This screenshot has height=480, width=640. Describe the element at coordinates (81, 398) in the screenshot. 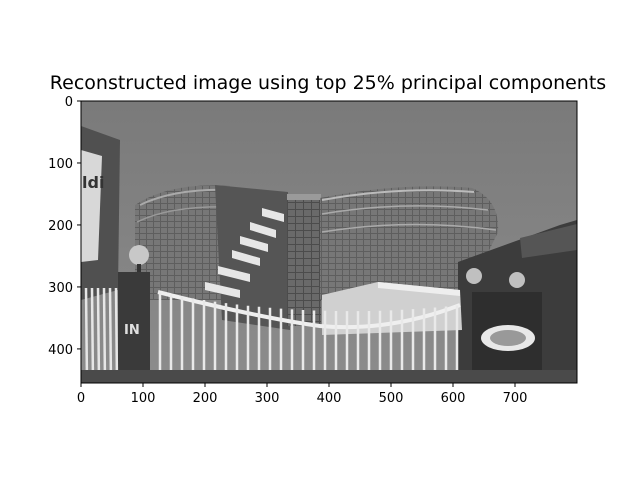

I see `x-tick-label-0: 0` at that location.